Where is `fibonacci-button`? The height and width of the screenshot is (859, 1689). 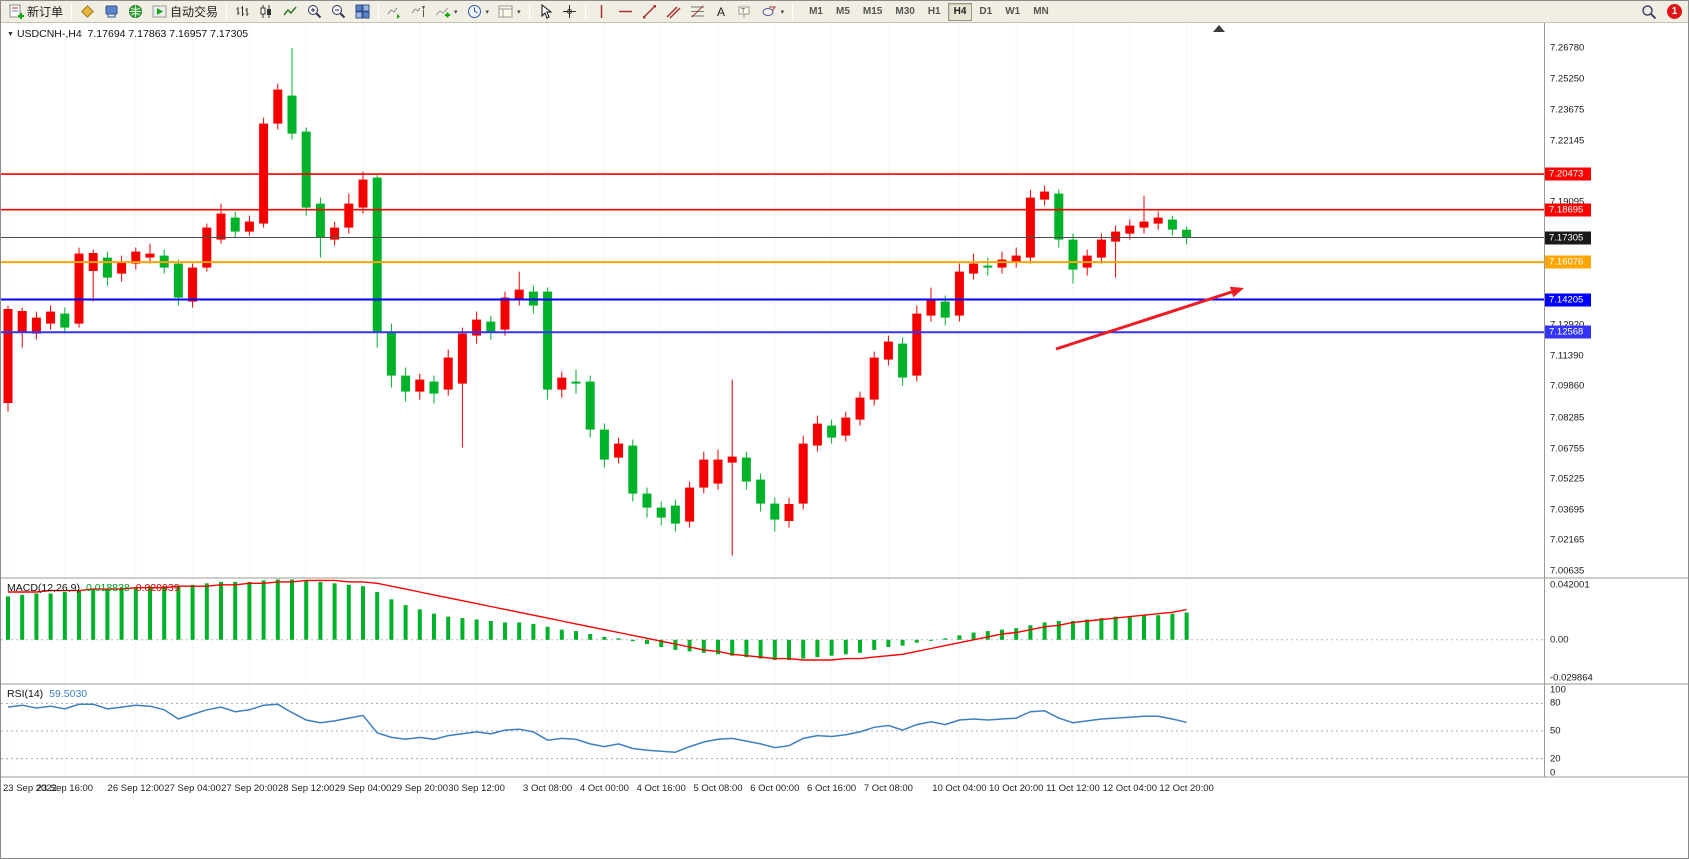
fibonacci-button is located at coordinates (697, 12).